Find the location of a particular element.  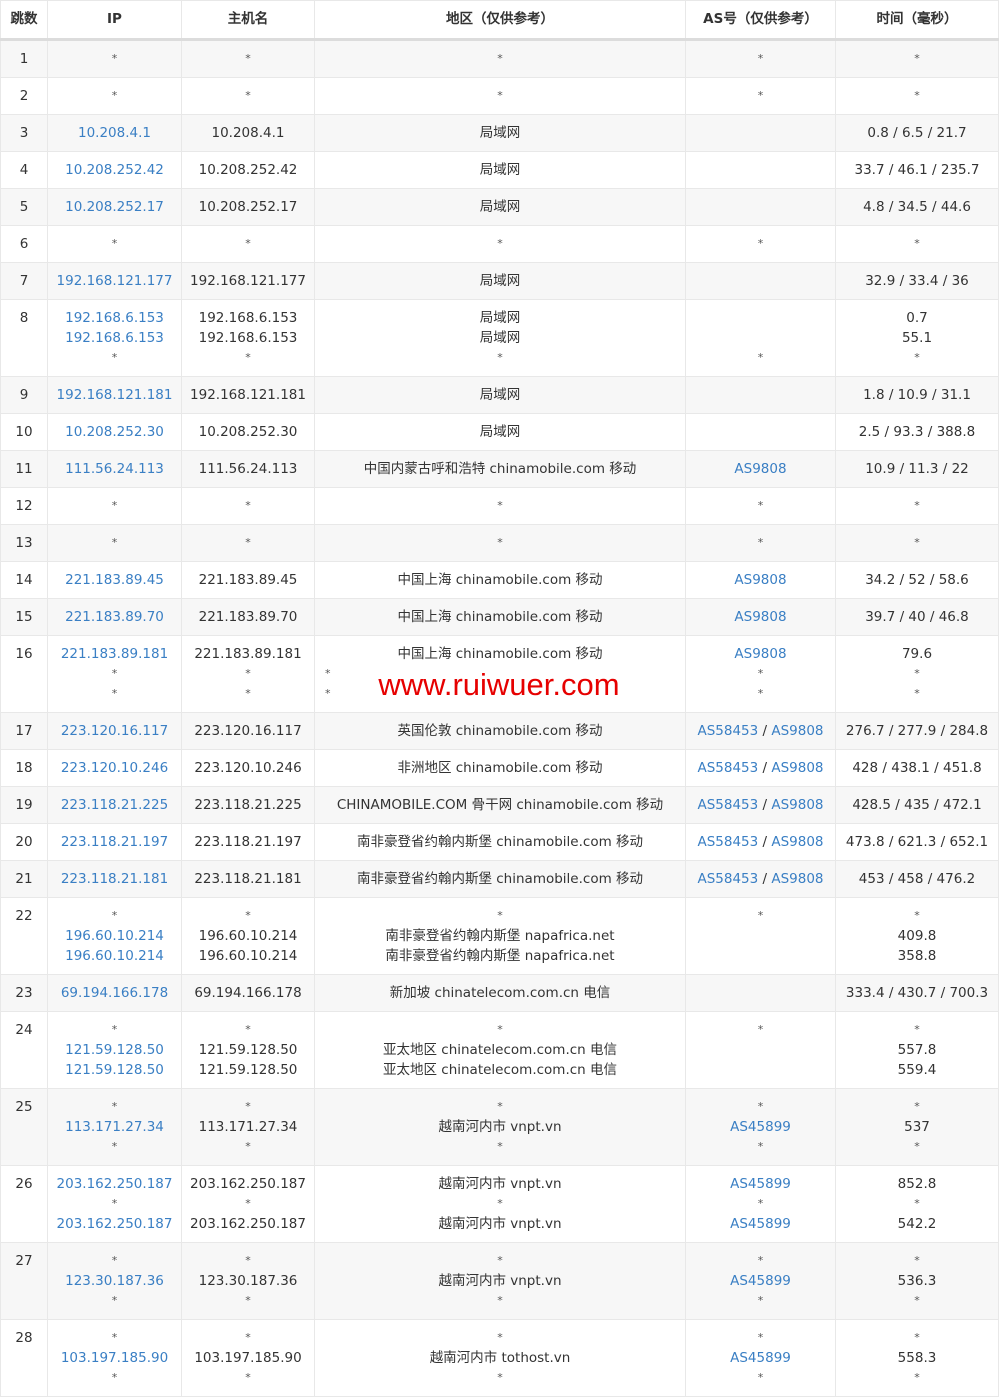

time-line: 409.8 is located at coordinates (917, 936).